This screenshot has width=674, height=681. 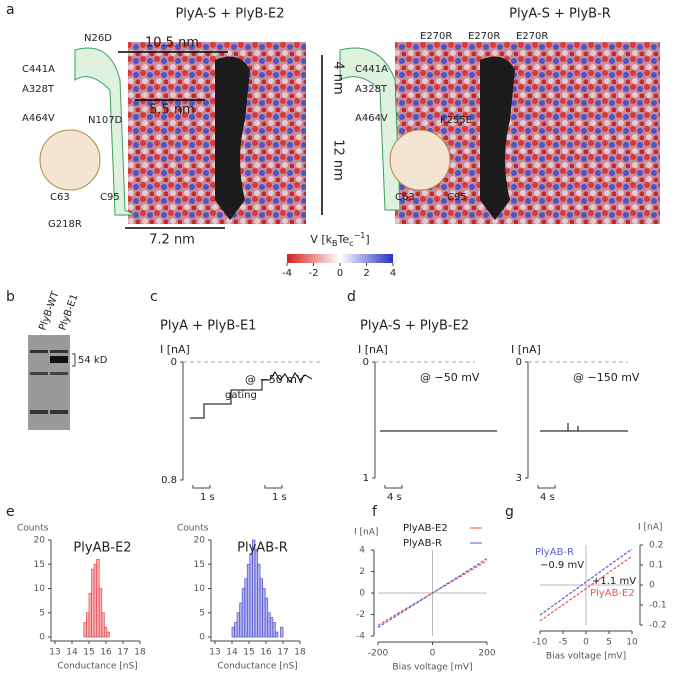 What do you see at coordinates (562, 565) in the screenshot?
I see `annotation: −0.9 mV` at bounding box center [562, 565].